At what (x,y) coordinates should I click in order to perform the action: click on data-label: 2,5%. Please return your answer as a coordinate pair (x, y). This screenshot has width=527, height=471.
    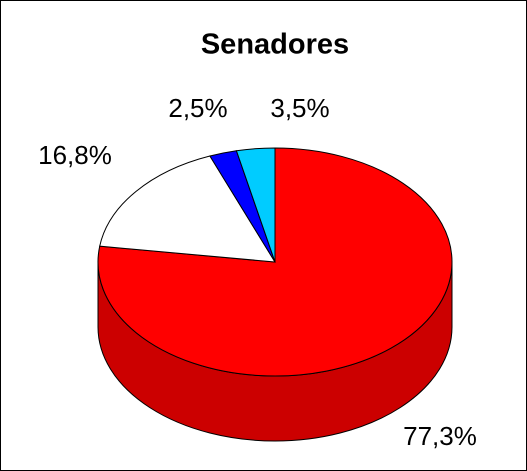
    Looking at the image, I should click on (197, 108).